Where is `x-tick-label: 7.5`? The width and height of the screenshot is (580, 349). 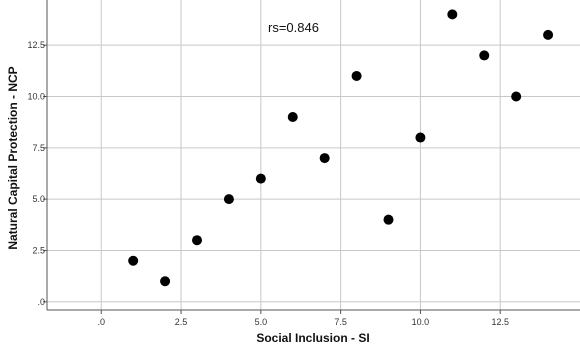 x-tick-label: 7.5 is located at coordinates (340, 322).